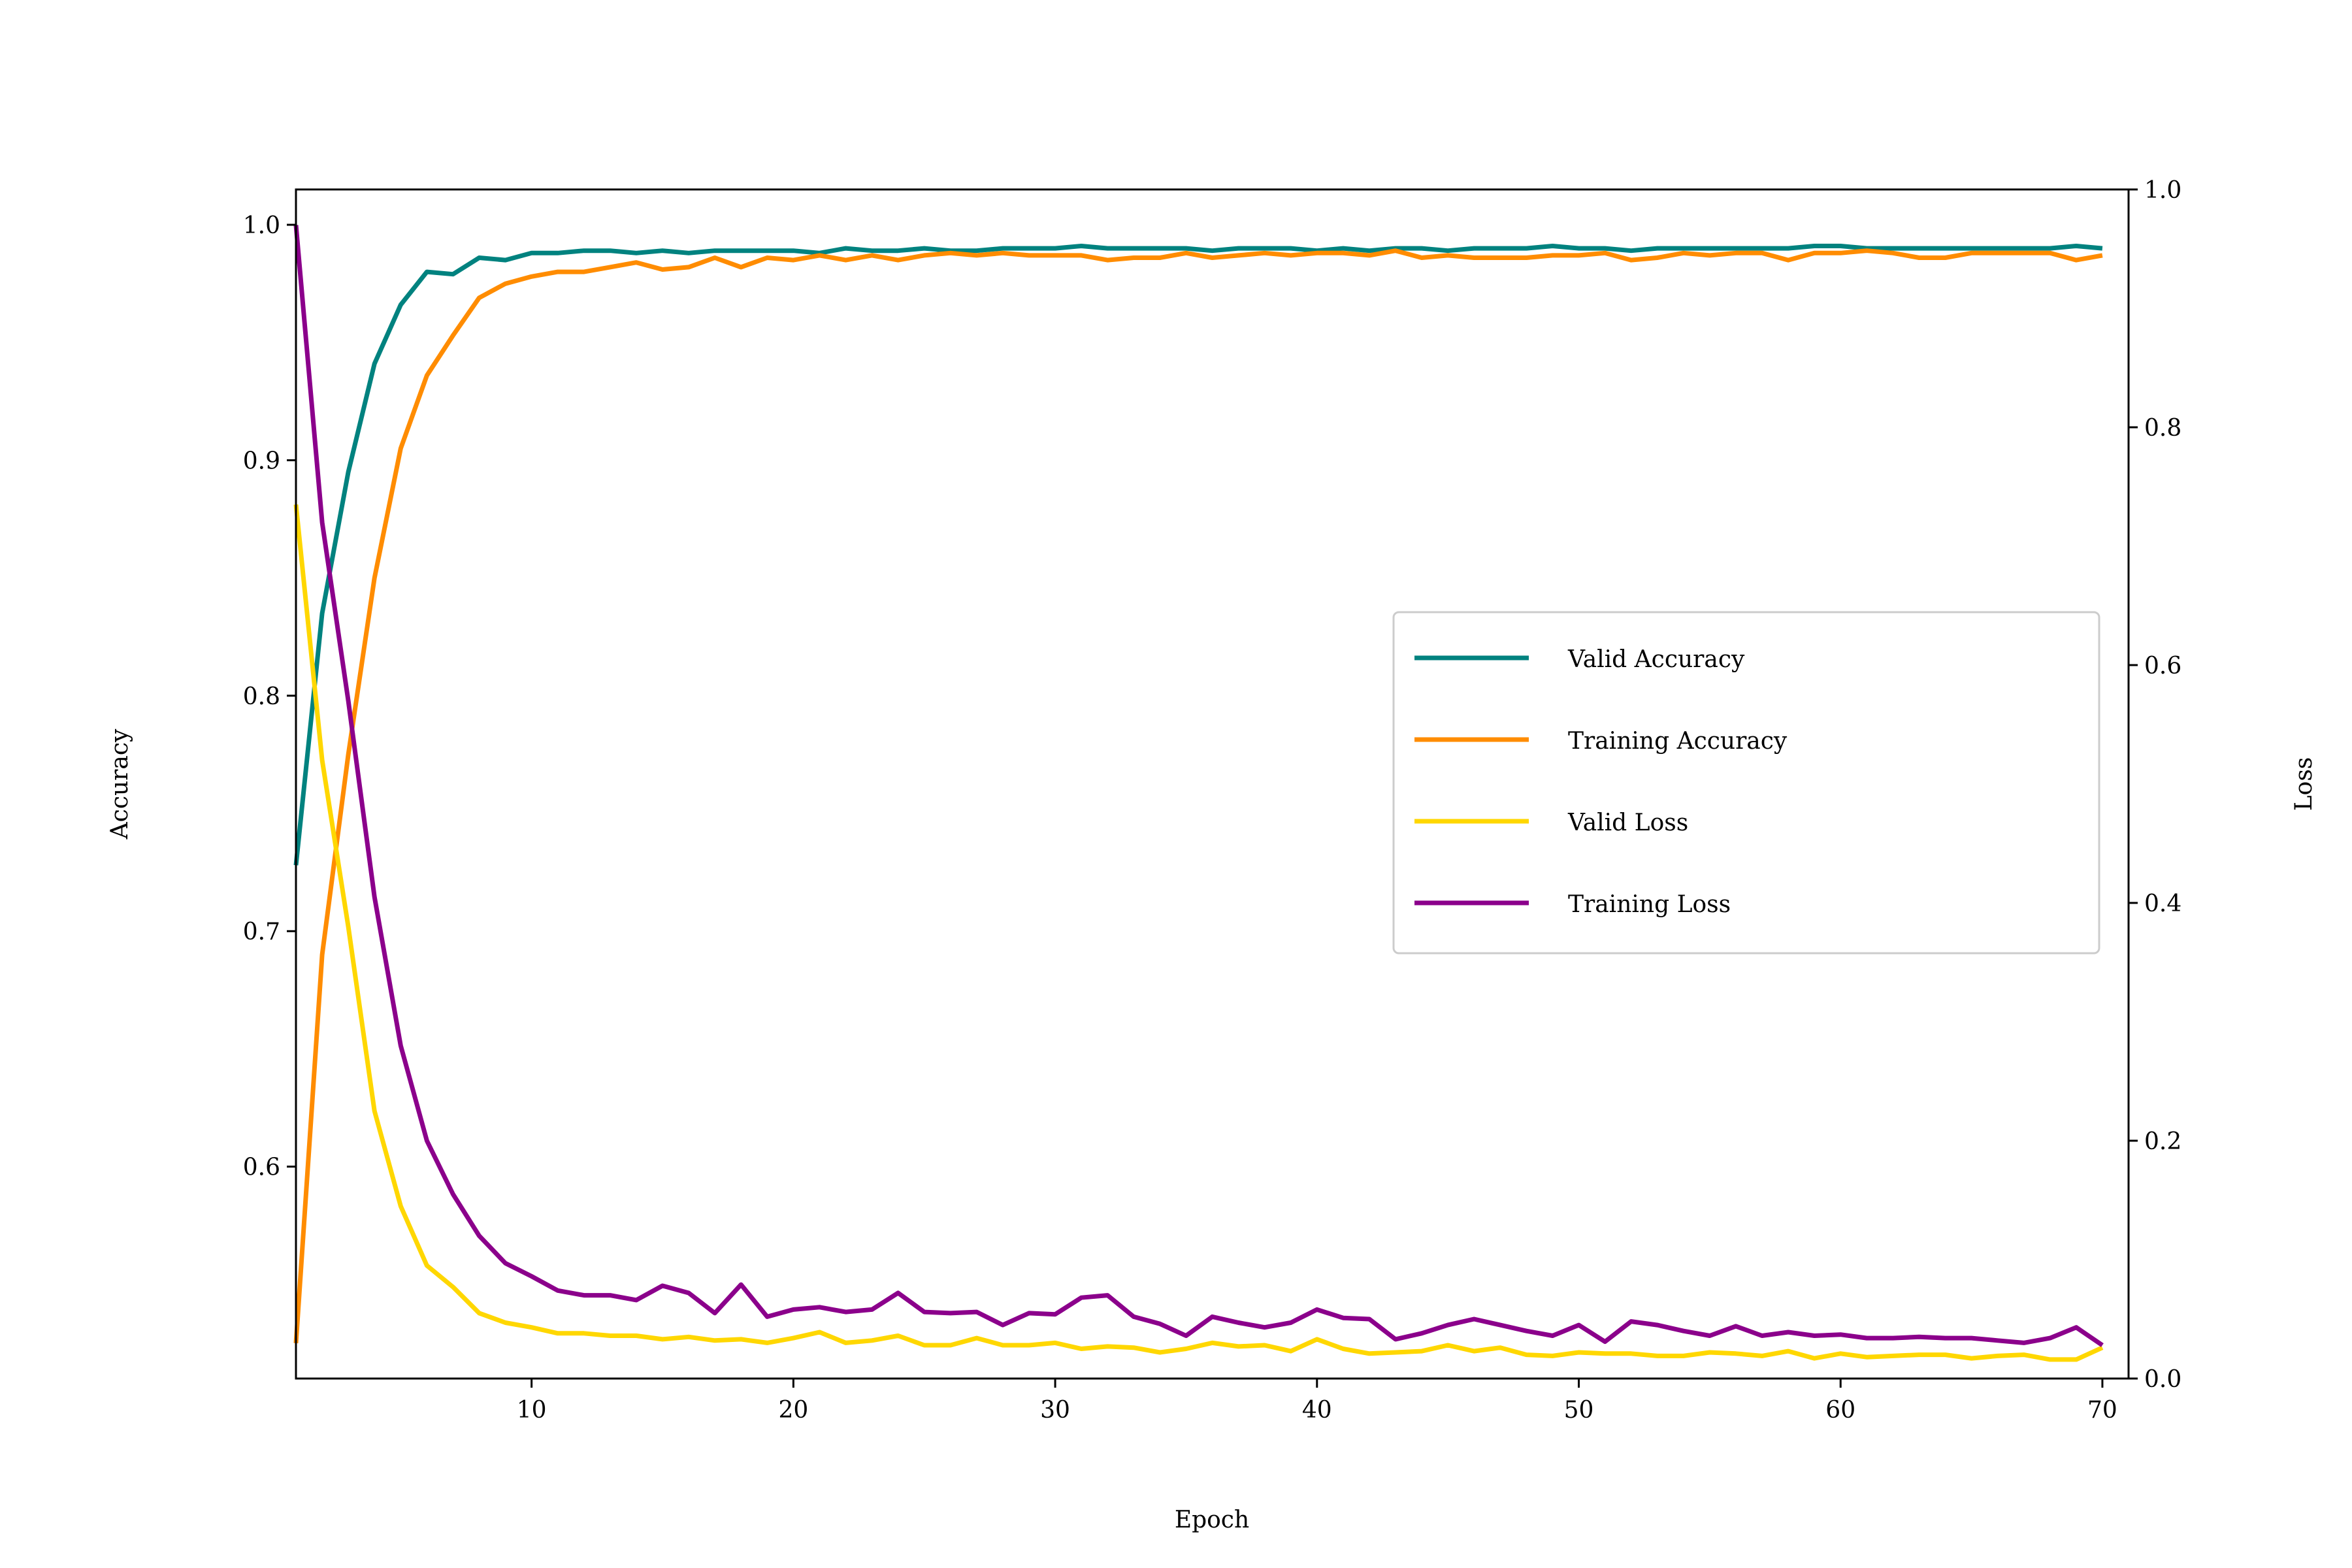  I want to click on y-right-tick-label: 1.0, so click(2162, 190).